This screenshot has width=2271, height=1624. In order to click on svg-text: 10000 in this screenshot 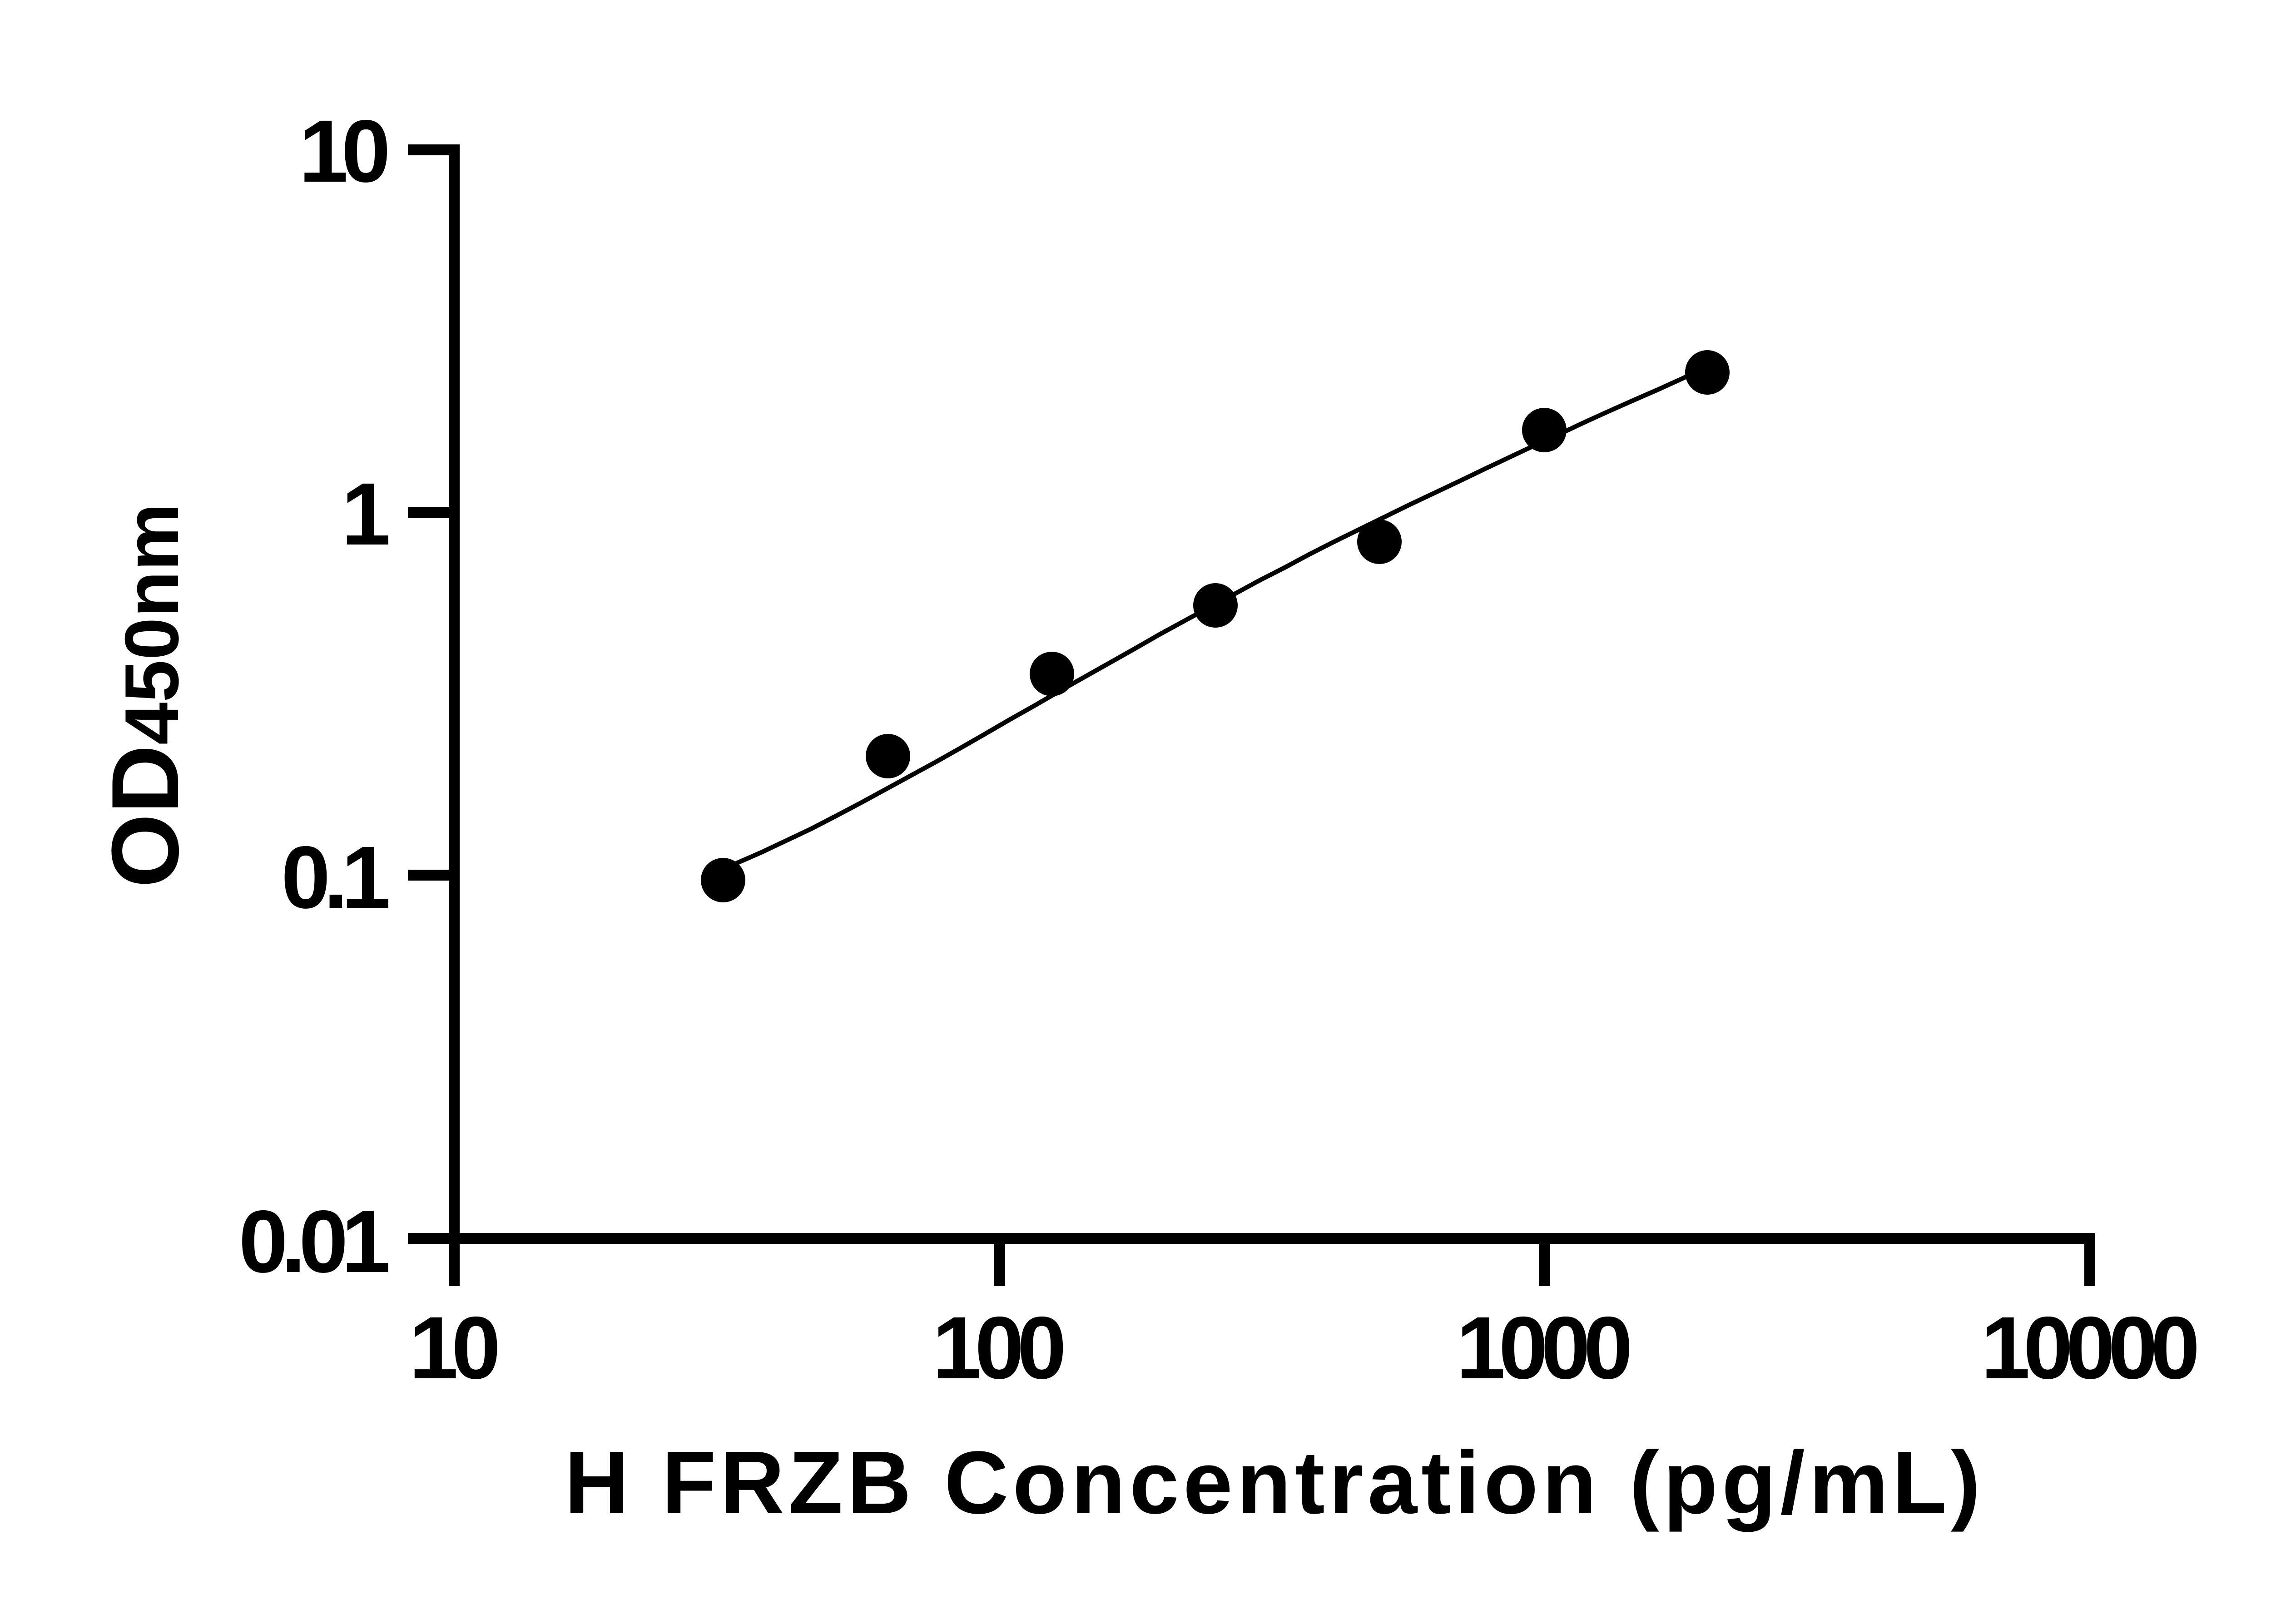, I will do `click(2089, 1347)`.